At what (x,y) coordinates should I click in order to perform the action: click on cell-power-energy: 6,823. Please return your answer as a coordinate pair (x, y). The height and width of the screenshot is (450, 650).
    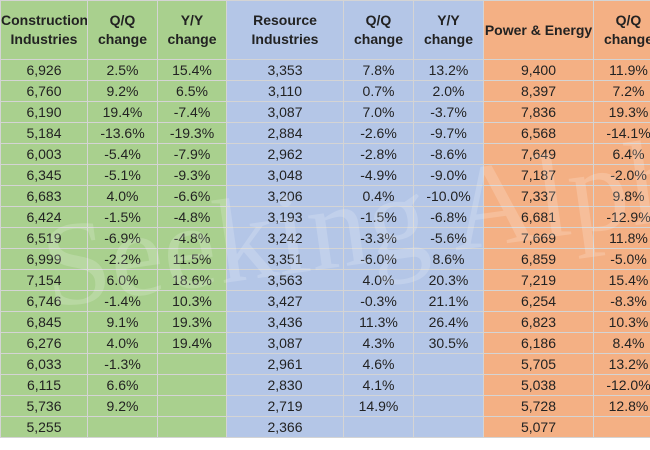
    Looking at the image, I should click on (538, 322).